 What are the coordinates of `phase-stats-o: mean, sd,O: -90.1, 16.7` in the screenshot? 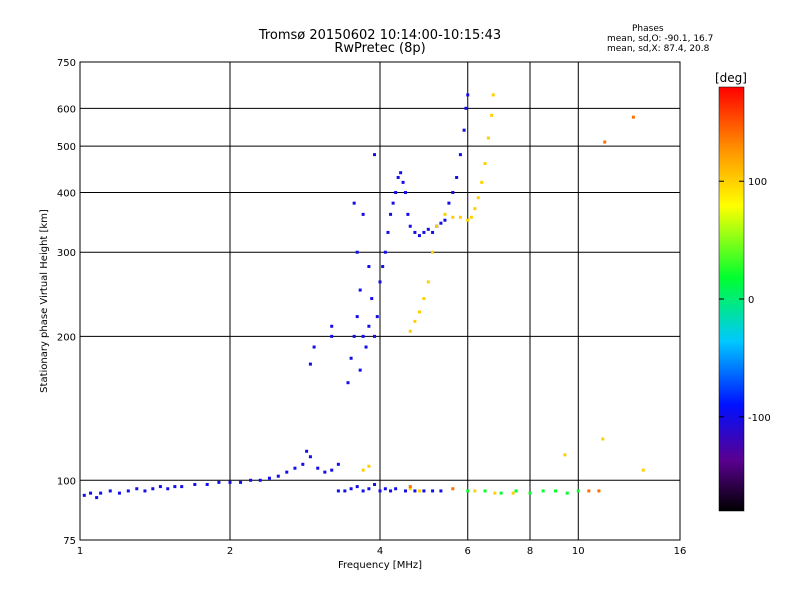 It's located at (660, 39).